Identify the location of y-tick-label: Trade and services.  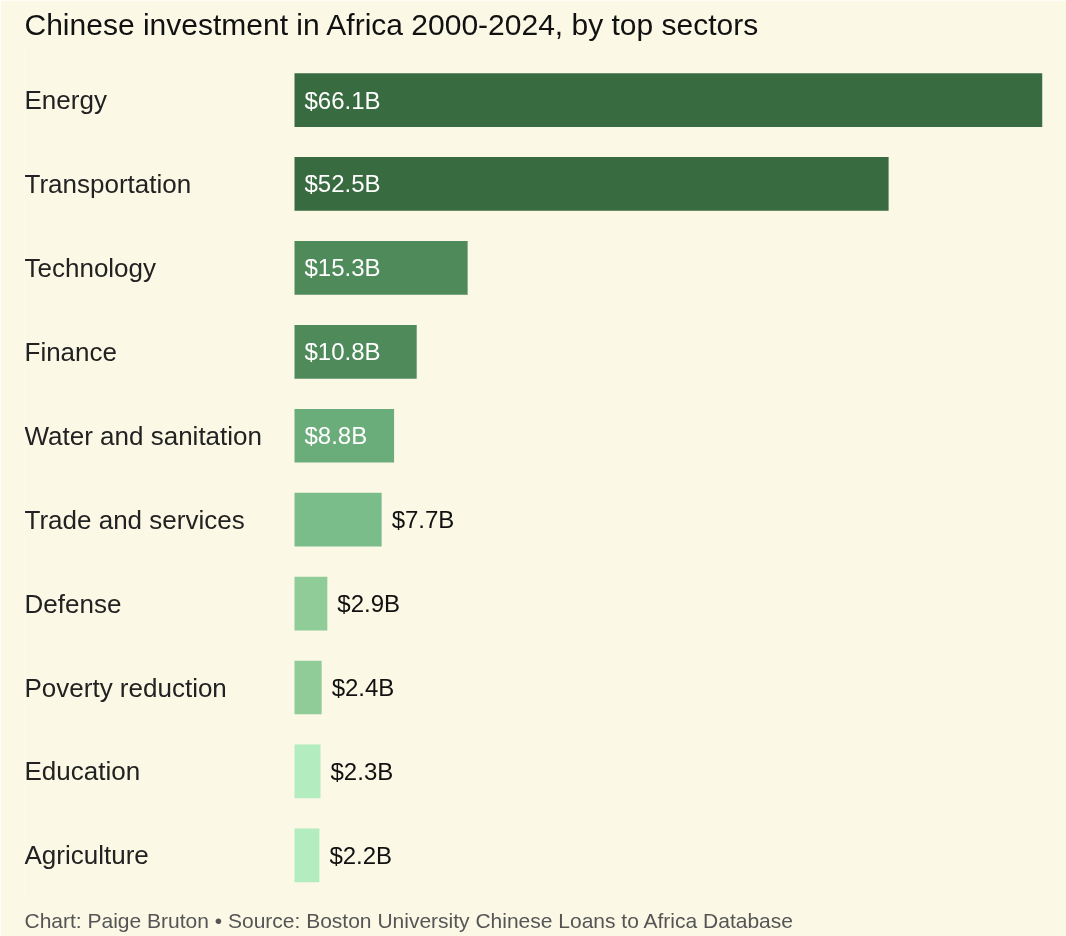
(134, 519).